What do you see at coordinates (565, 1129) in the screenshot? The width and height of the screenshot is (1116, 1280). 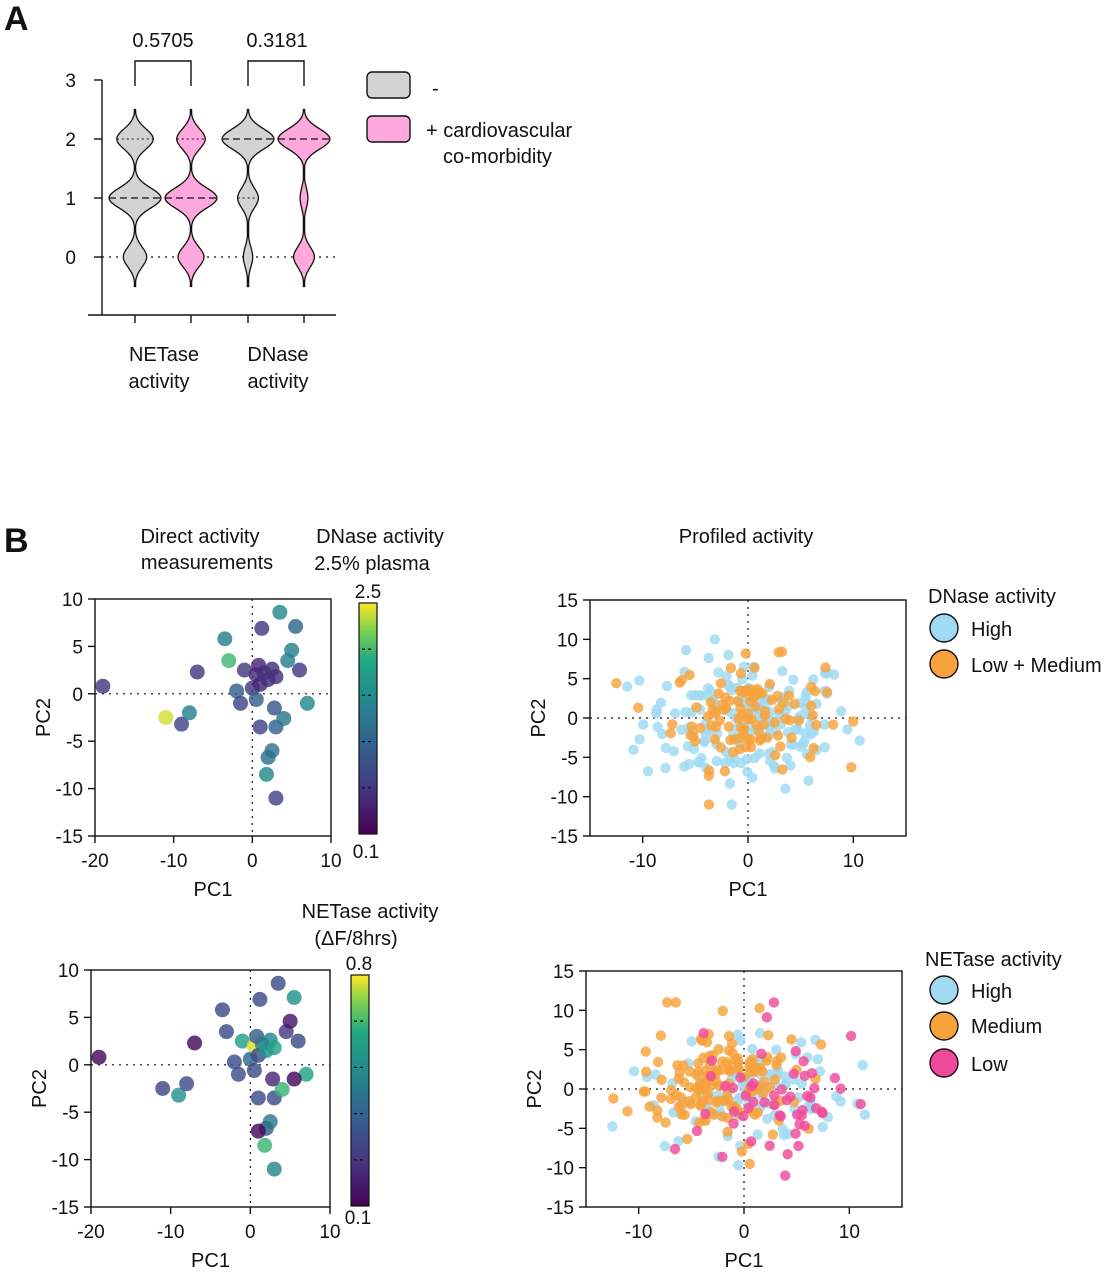 I see `y-tick-label: -5` at bounding box center [565, 1129].